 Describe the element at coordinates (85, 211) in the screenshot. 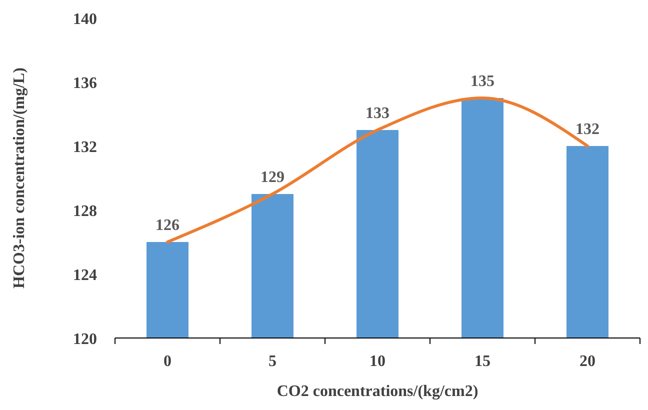

I see `y-tick-label: 128` at that location.